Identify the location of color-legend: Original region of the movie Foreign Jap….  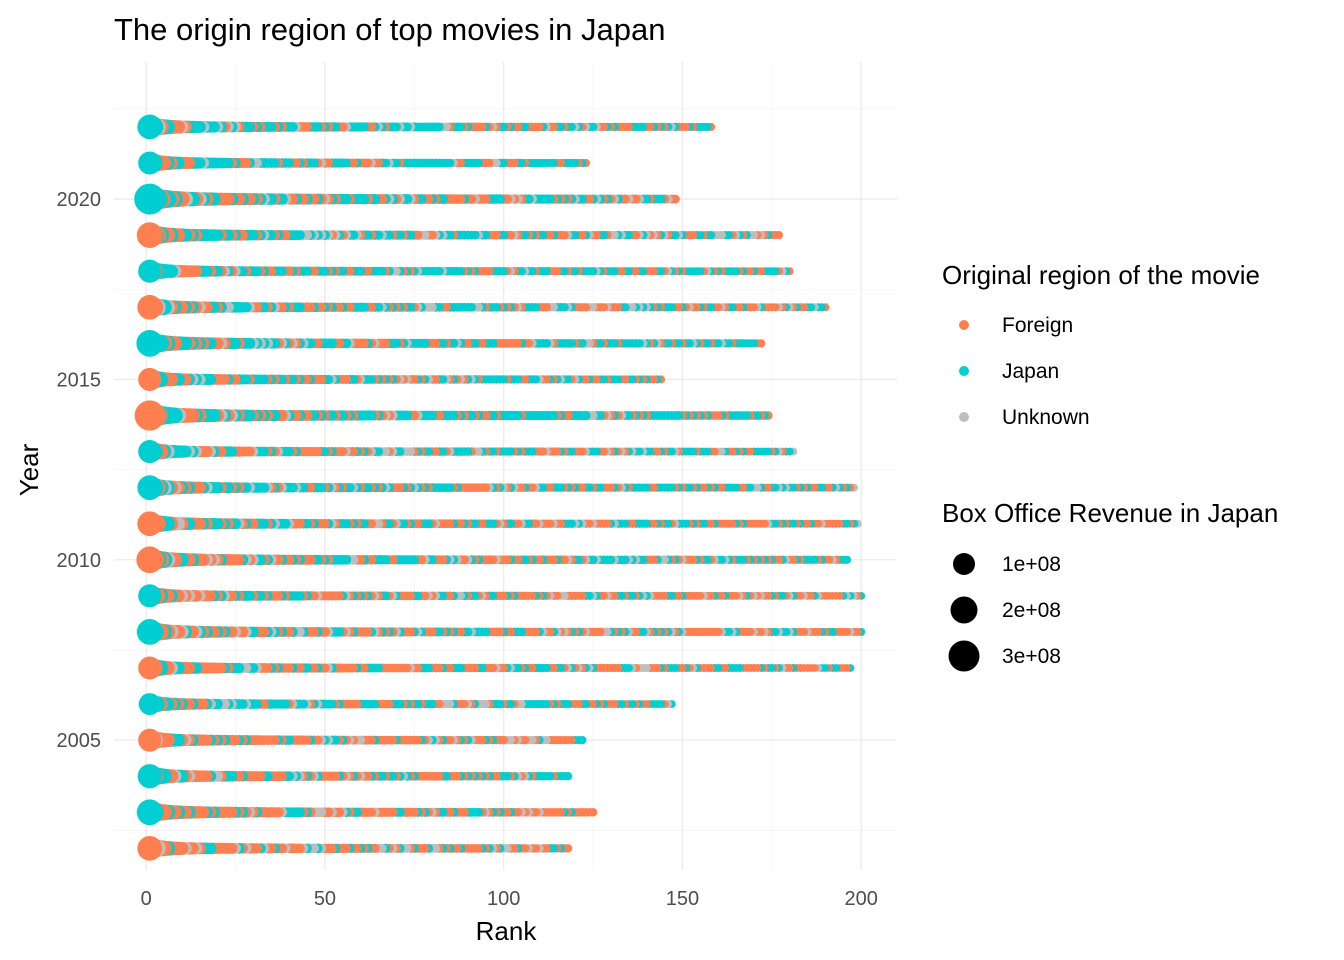
(1101, 344).